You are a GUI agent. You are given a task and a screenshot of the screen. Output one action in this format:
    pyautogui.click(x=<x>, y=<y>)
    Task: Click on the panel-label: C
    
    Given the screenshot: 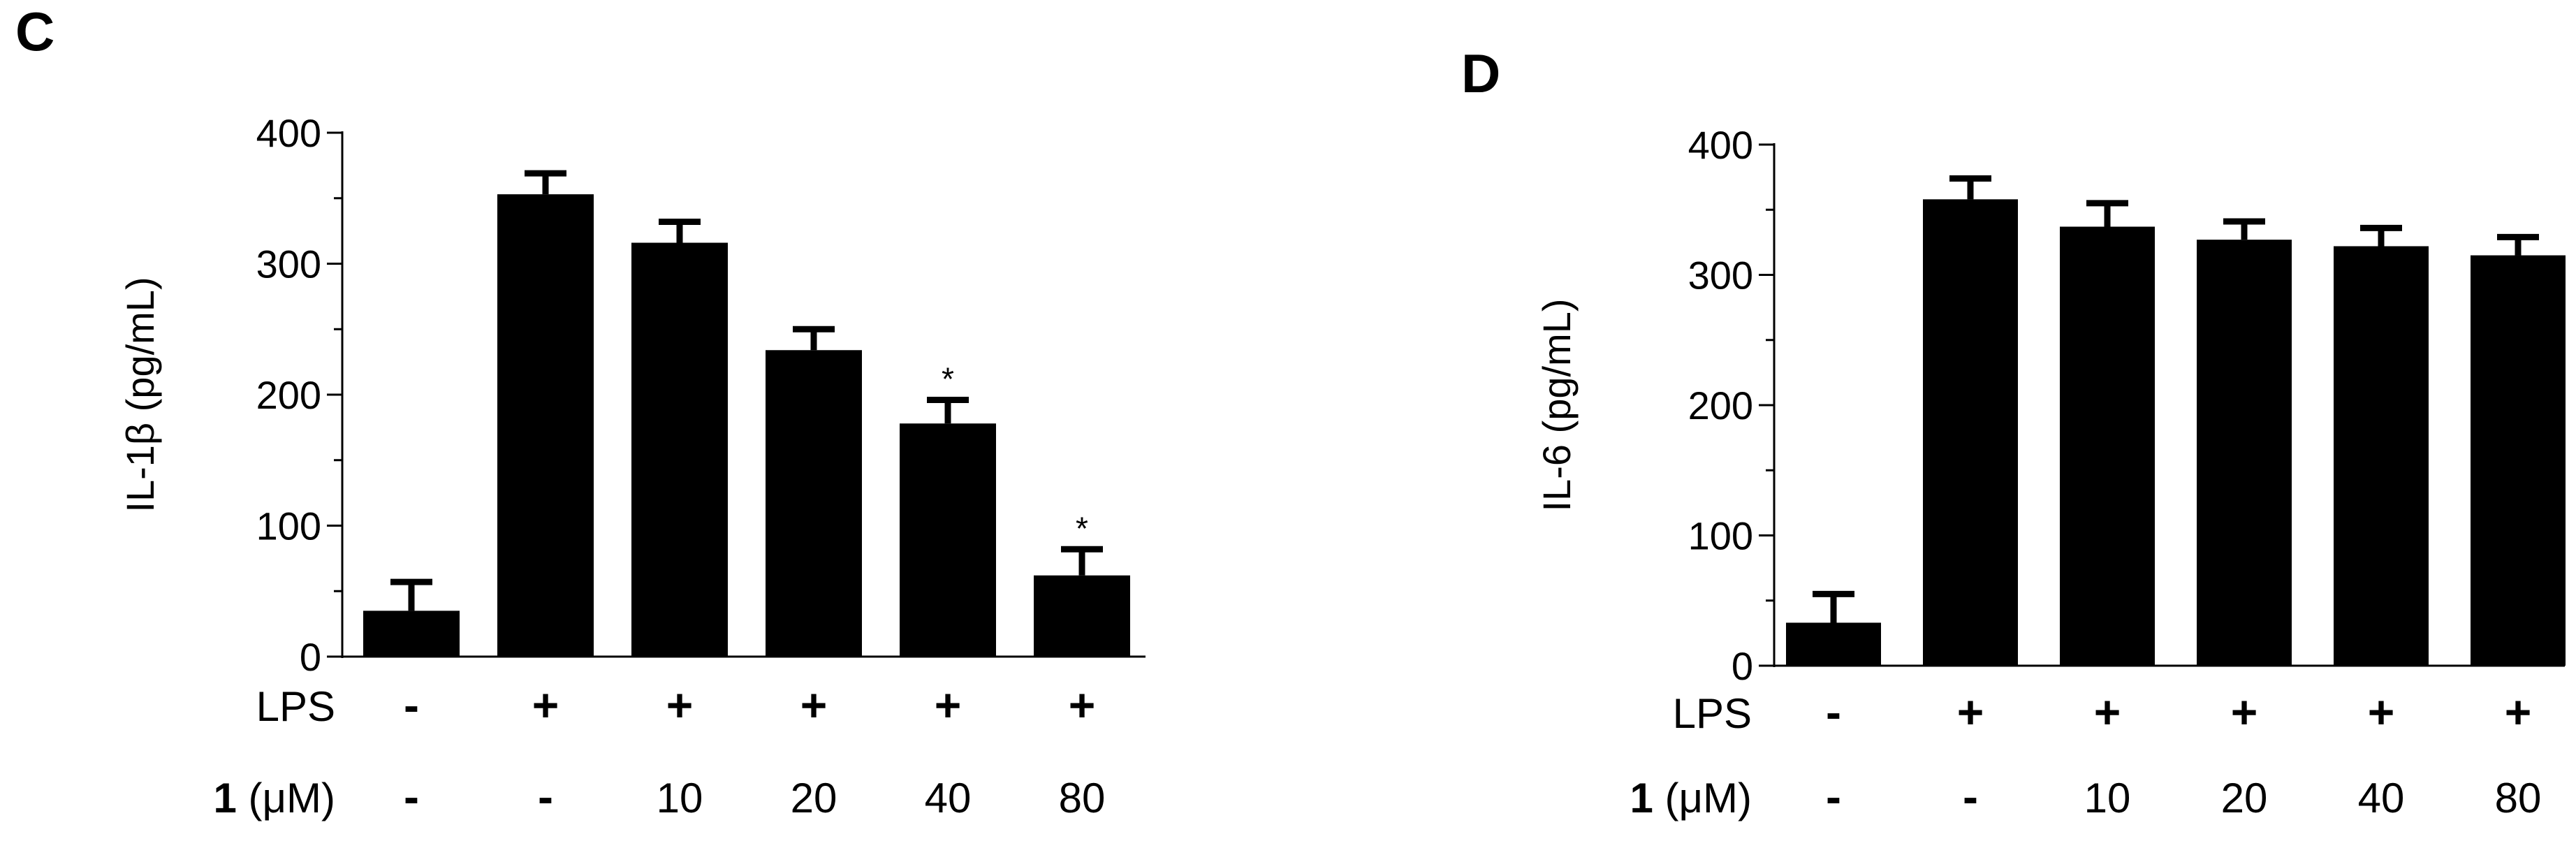 What is the action you would take?
    pyautogui.click(x=34, y=31)
    